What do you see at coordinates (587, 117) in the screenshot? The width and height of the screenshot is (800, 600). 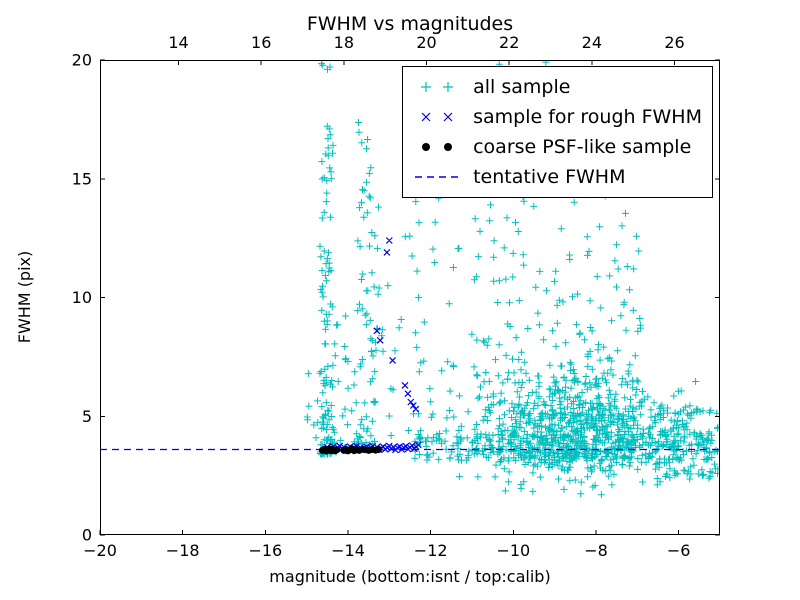 I see `legend-label: sample for rough FWHM` at bounding box center [587, 117].